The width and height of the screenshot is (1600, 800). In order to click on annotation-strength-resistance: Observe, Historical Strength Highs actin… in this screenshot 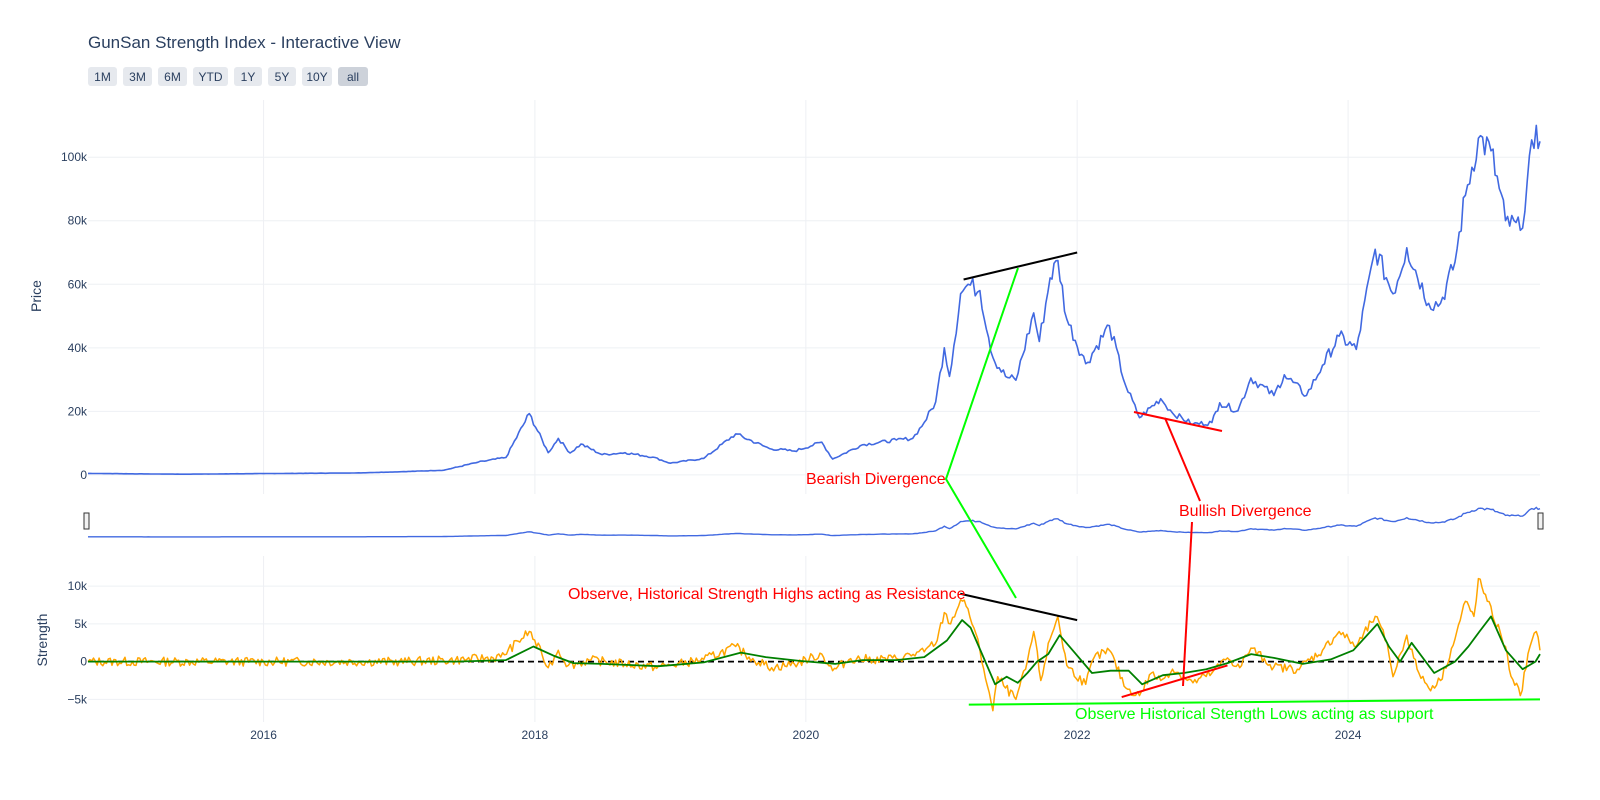, I will do `click(767, 594)`.